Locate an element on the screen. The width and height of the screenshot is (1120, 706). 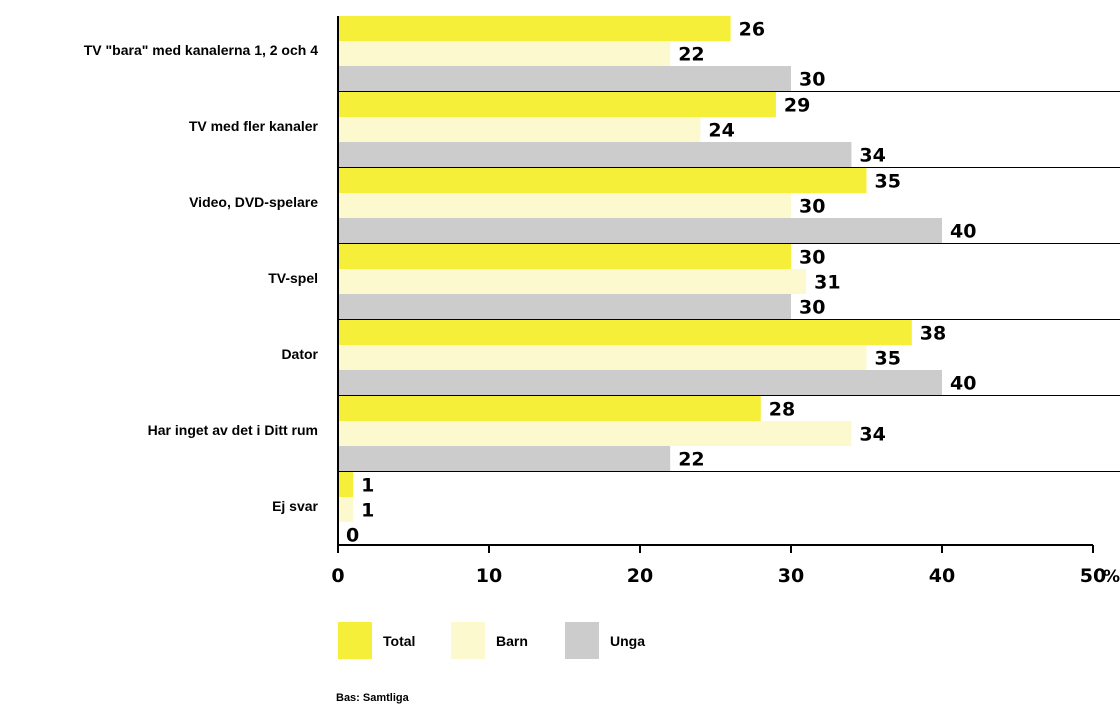
x-tick-label: 50 is located at coordinates (1093, 576).